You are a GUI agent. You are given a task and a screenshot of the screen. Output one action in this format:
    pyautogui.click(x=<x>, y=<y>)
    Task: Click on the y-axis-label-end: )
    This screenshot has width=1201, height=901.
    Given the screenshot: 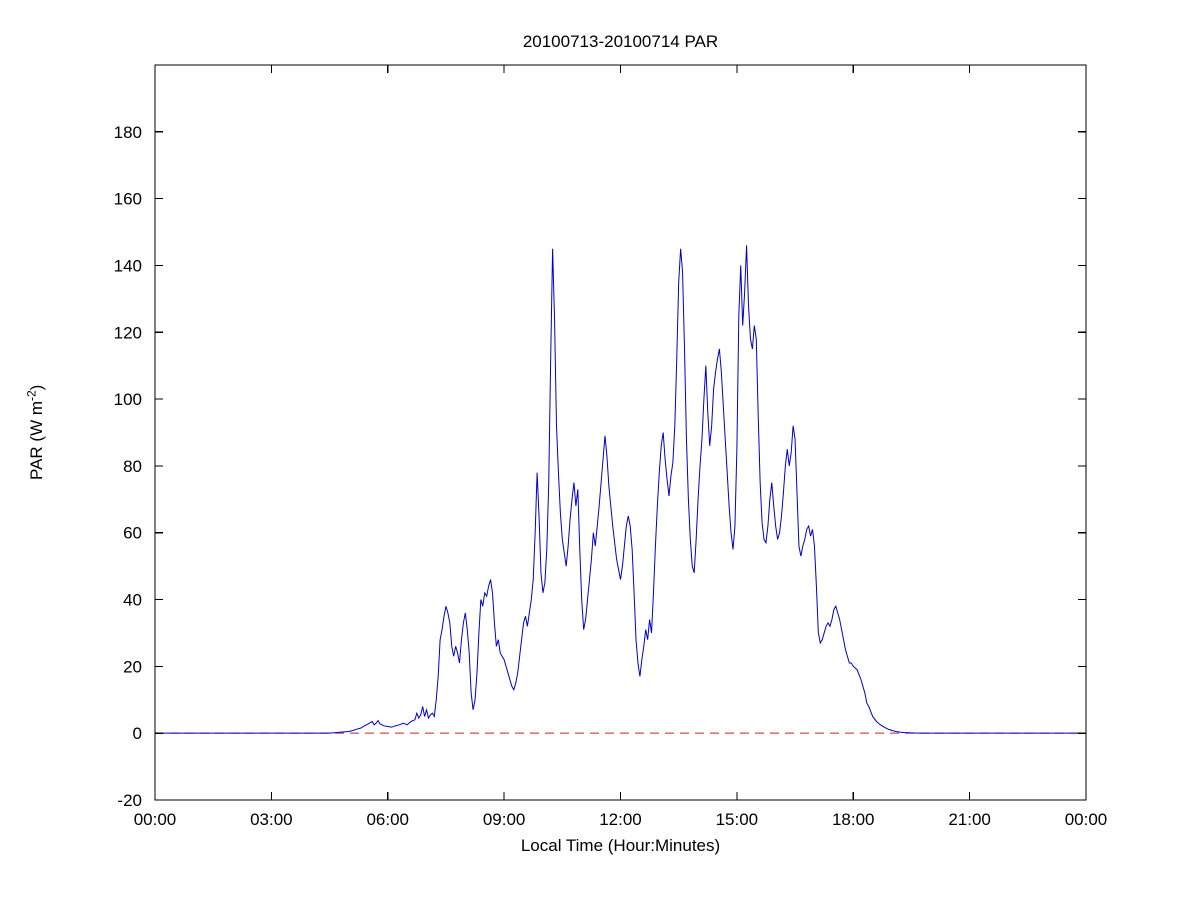 What is the action you would take?
    pyautogui.click(x=37, y=387)
    